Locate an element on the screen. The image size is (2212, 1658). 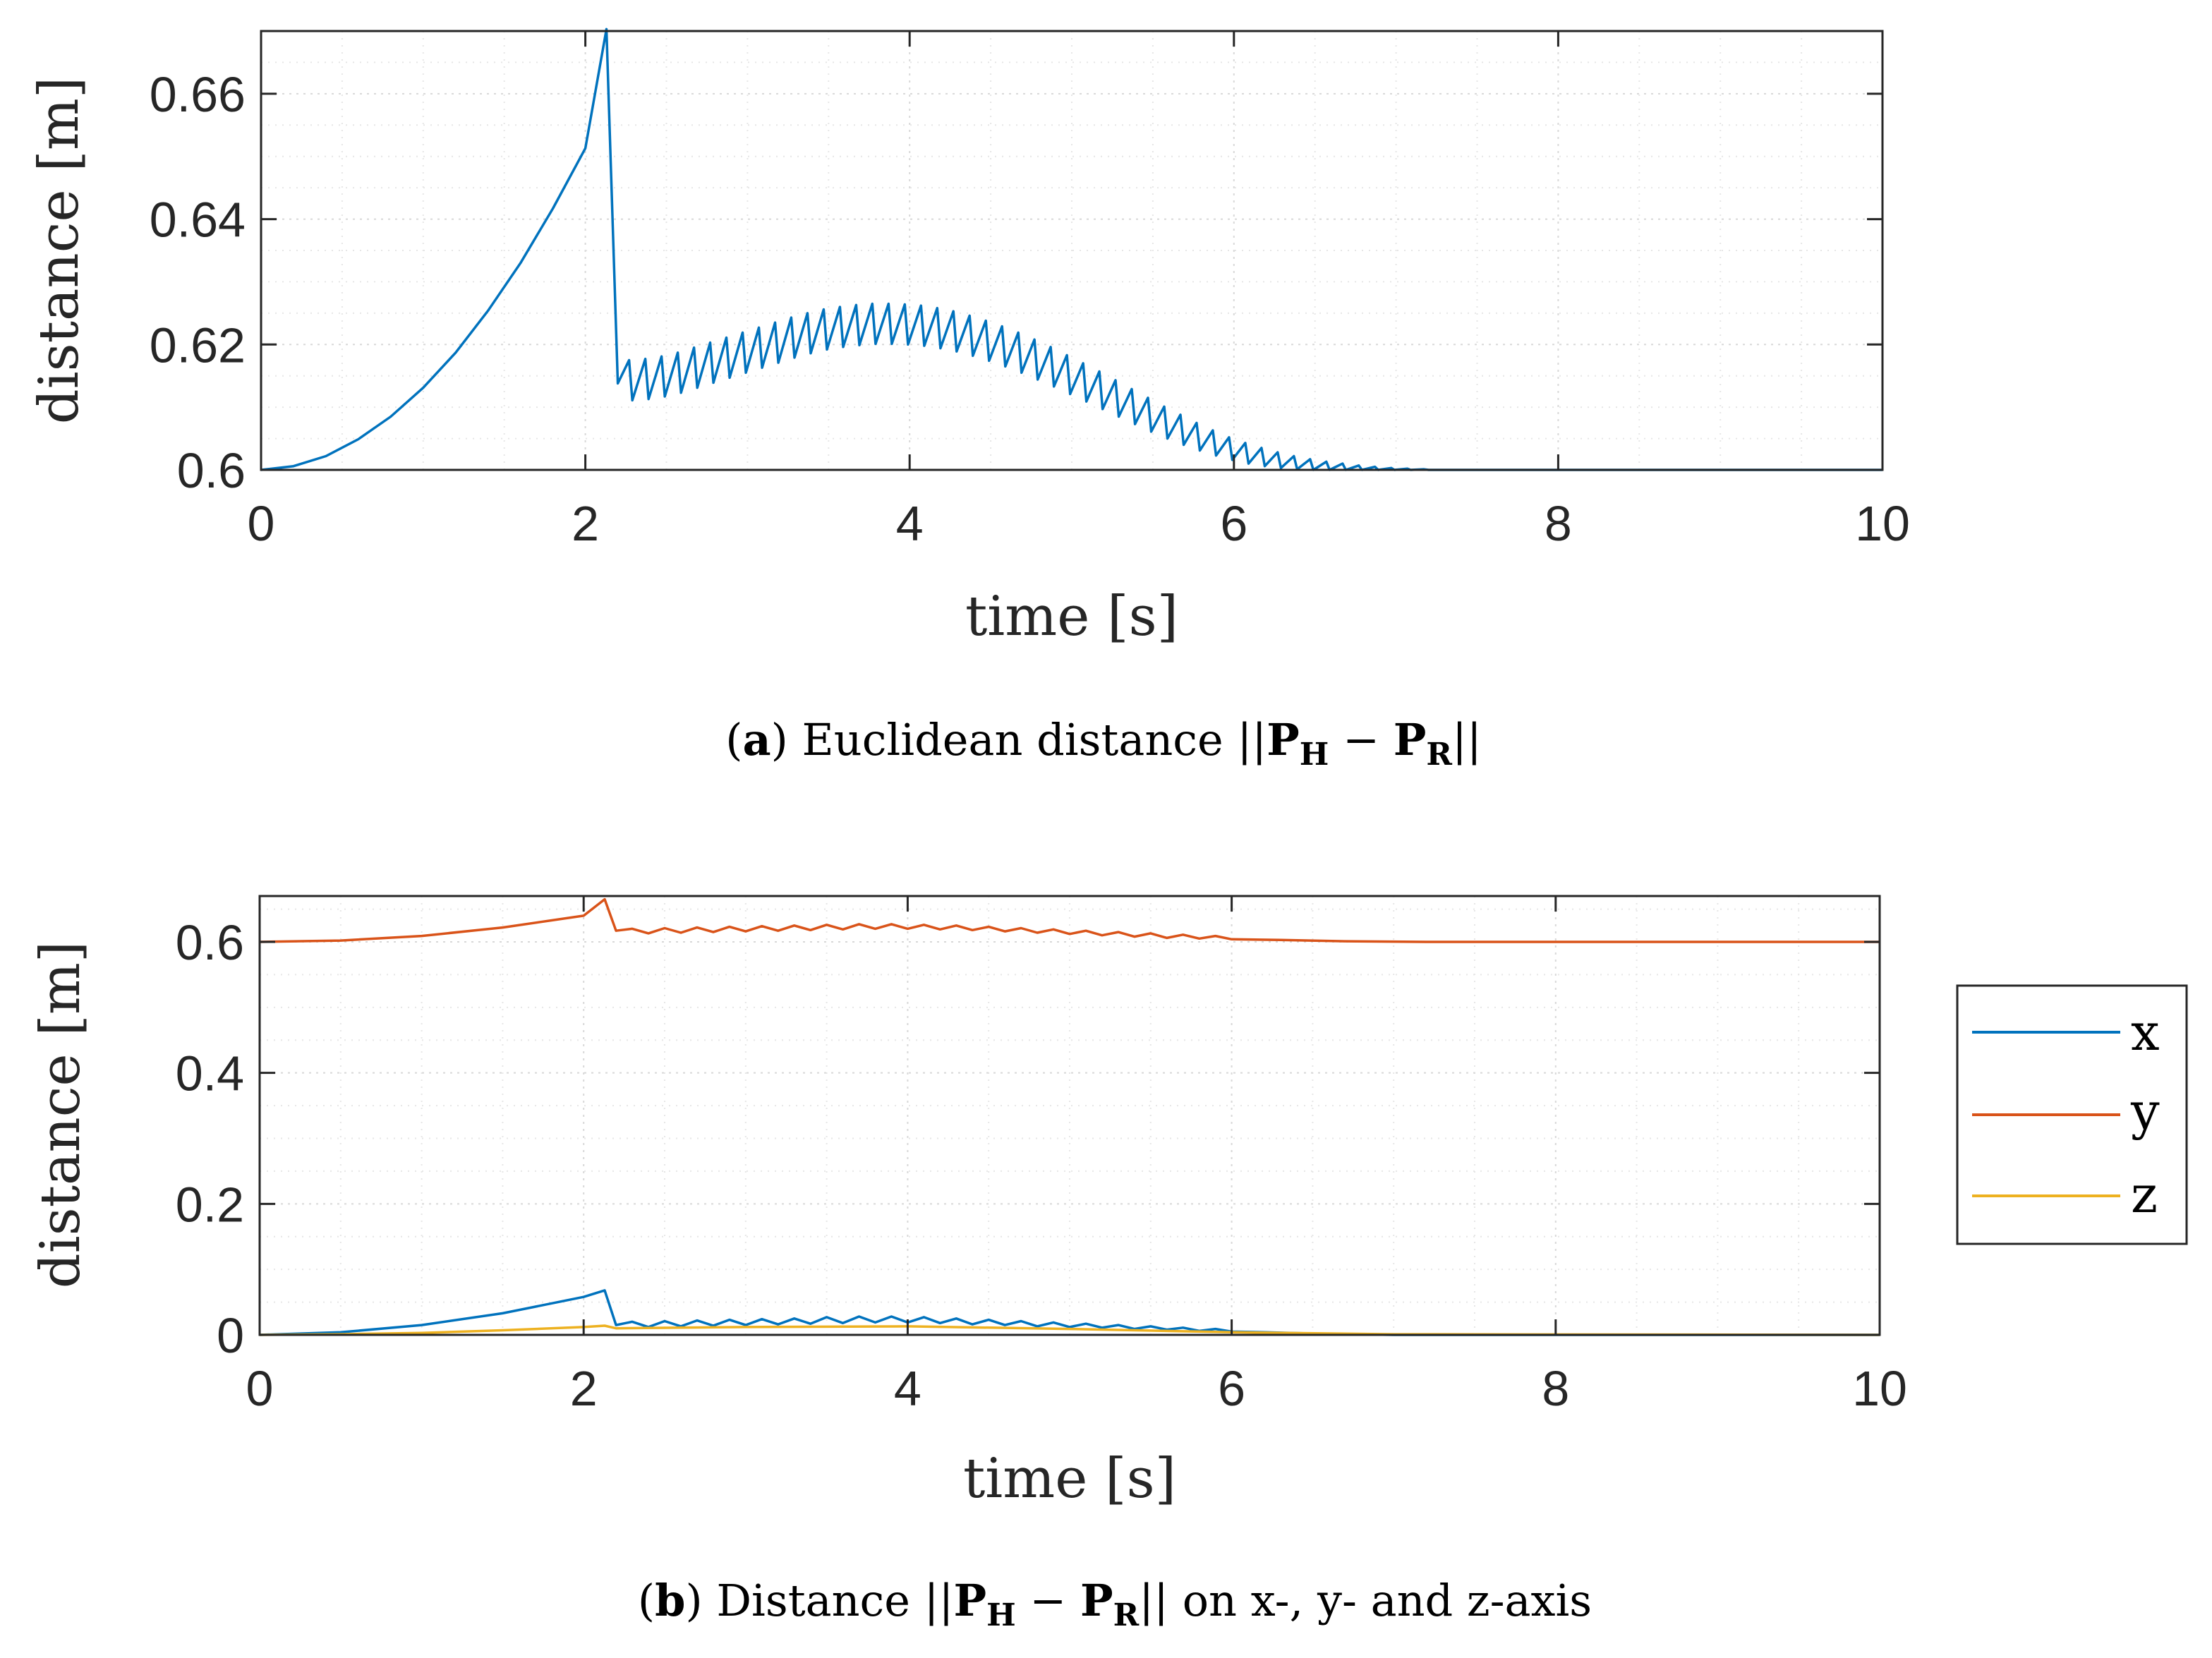
a-x-tick-label: 4 is located at coordinates (910, 523).